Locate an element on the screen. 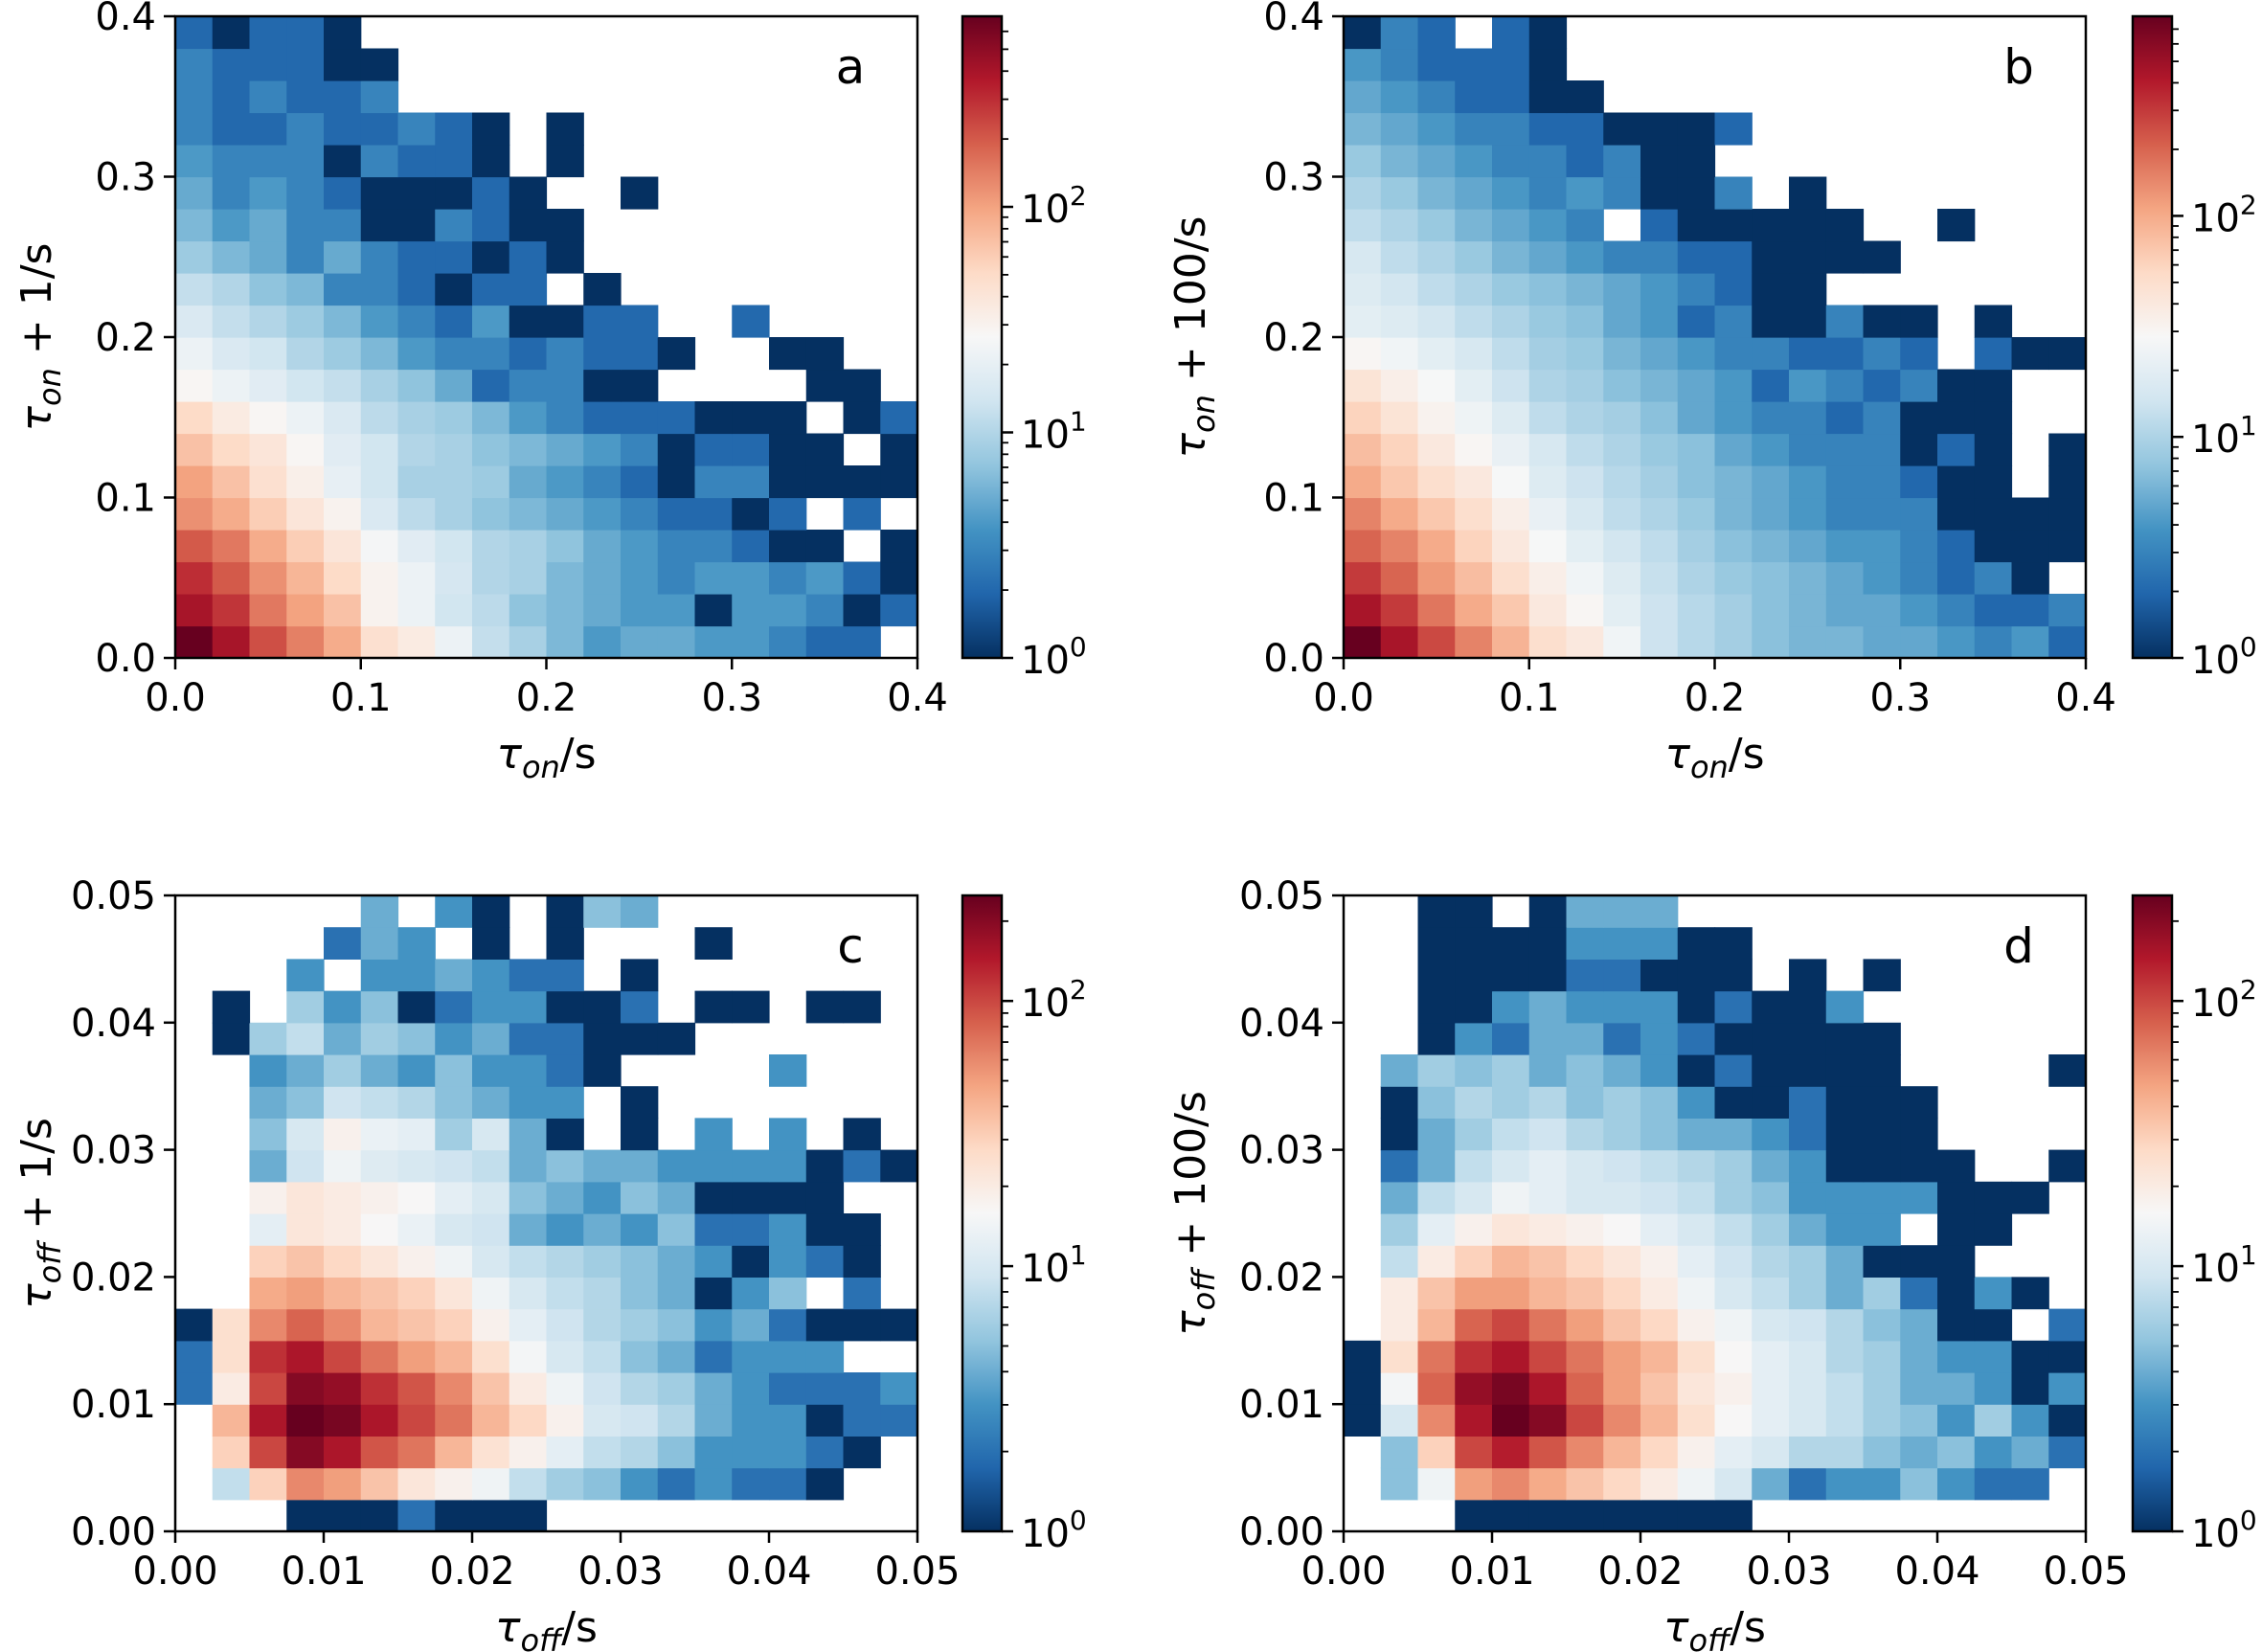 The height and width of the screenshot is (1652, 2262). y-axis-label: τoff + 1/s is located at coordinates (40, 1213).